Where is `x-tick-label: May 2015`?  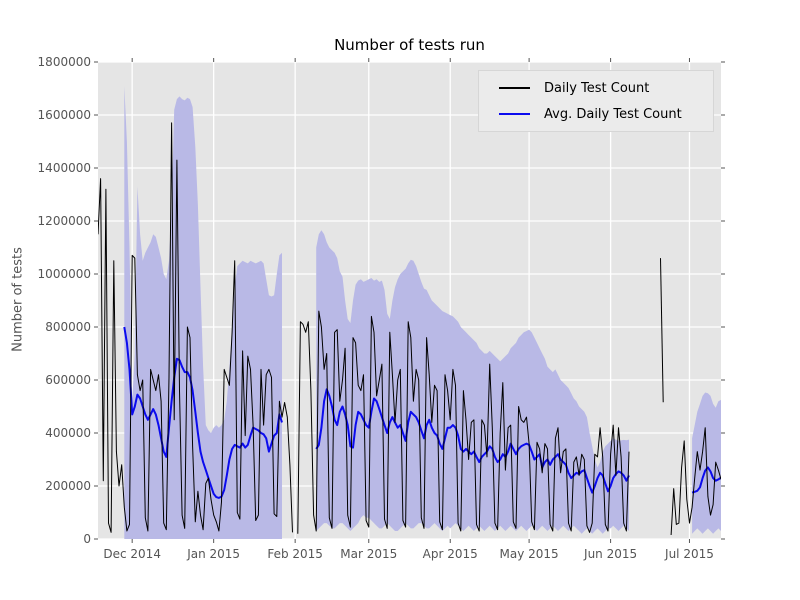 x-tick-label: May 2015 is located at coordinates (529, 554).